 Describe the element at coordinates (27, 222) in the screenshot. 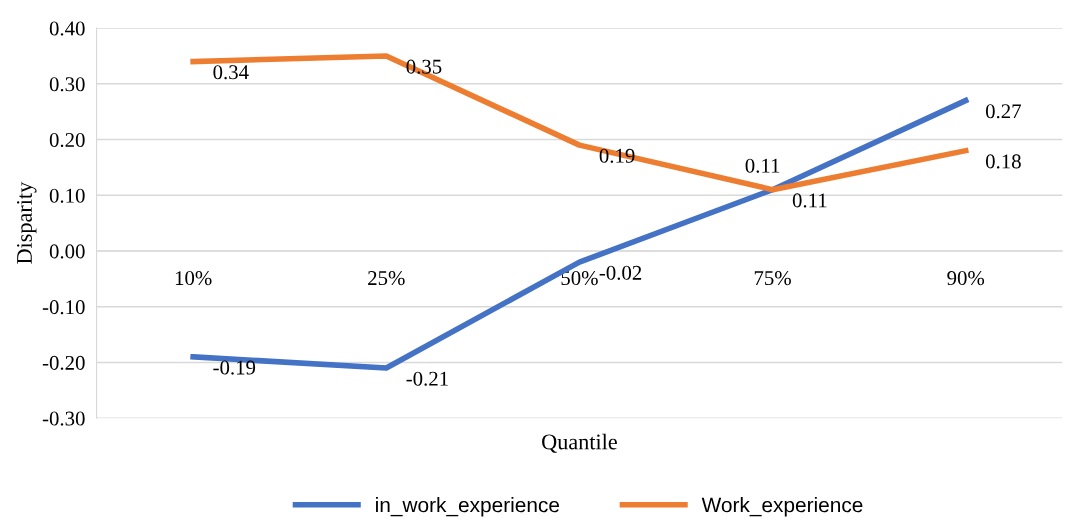

I see `y-axis-title: Disparity` at that location.